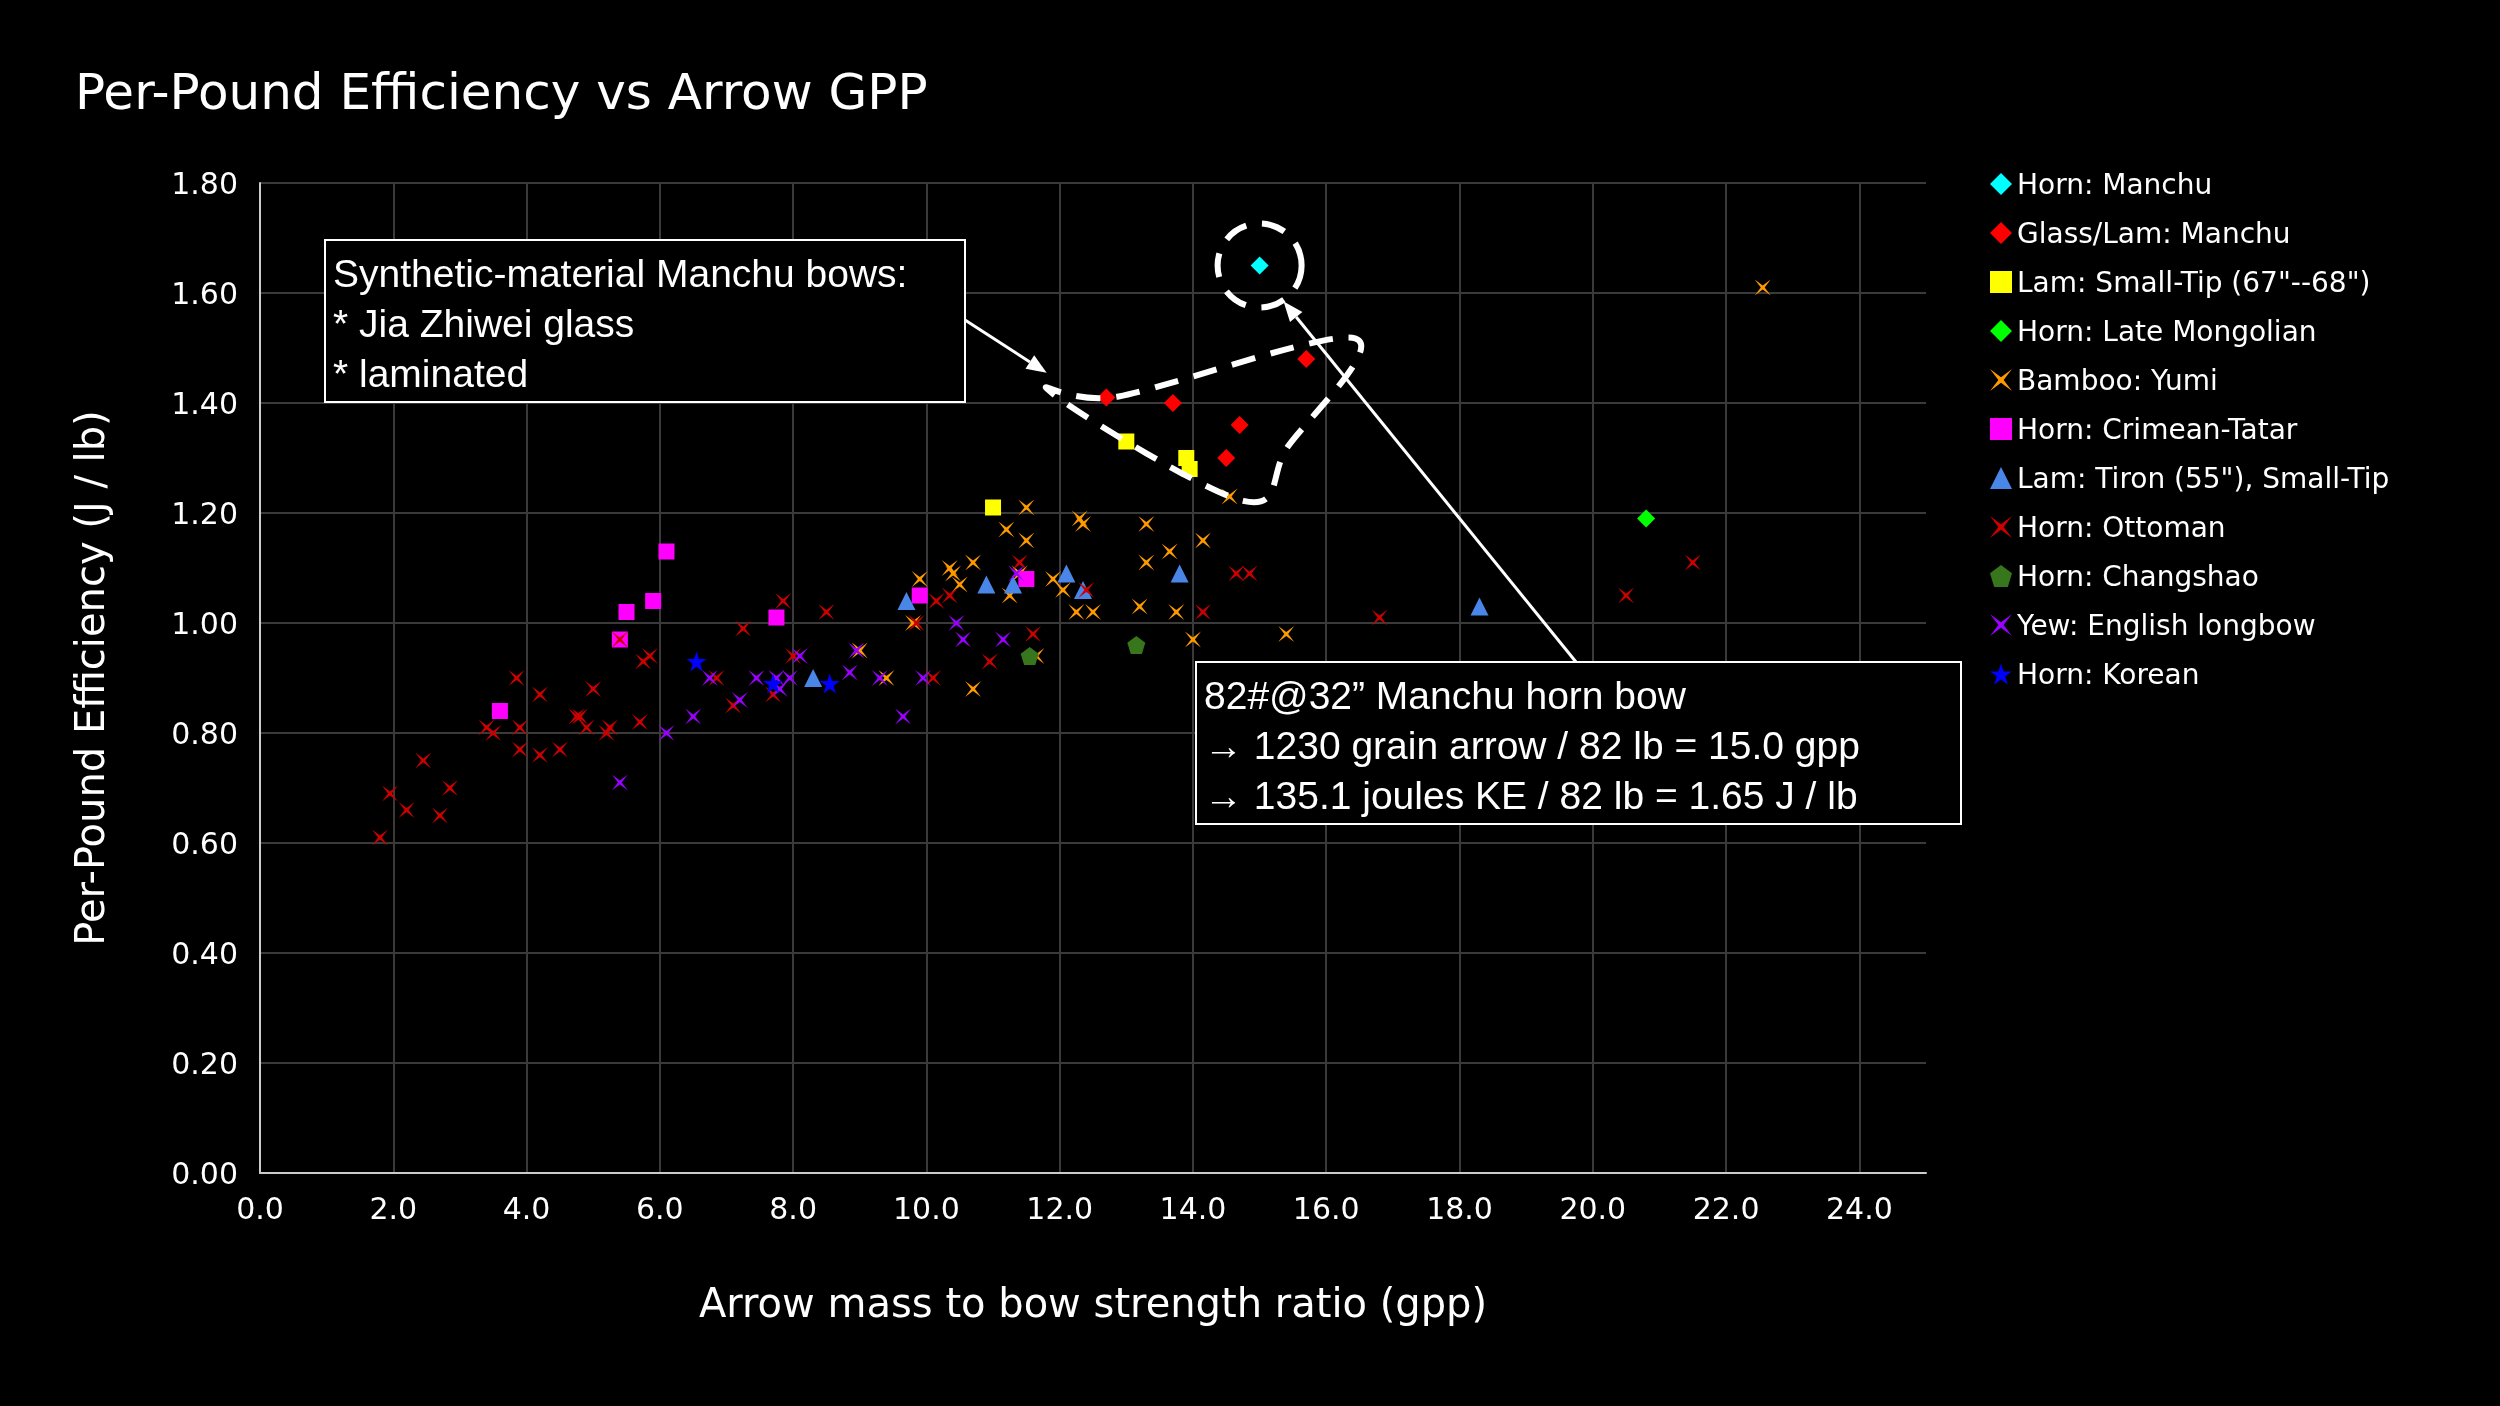 The height and width of the screenshot is (1406, 2500). Describe the element at coordinates (1859, 1208) in the screenshot. I see `x-tick-label: 24.0` at that location.